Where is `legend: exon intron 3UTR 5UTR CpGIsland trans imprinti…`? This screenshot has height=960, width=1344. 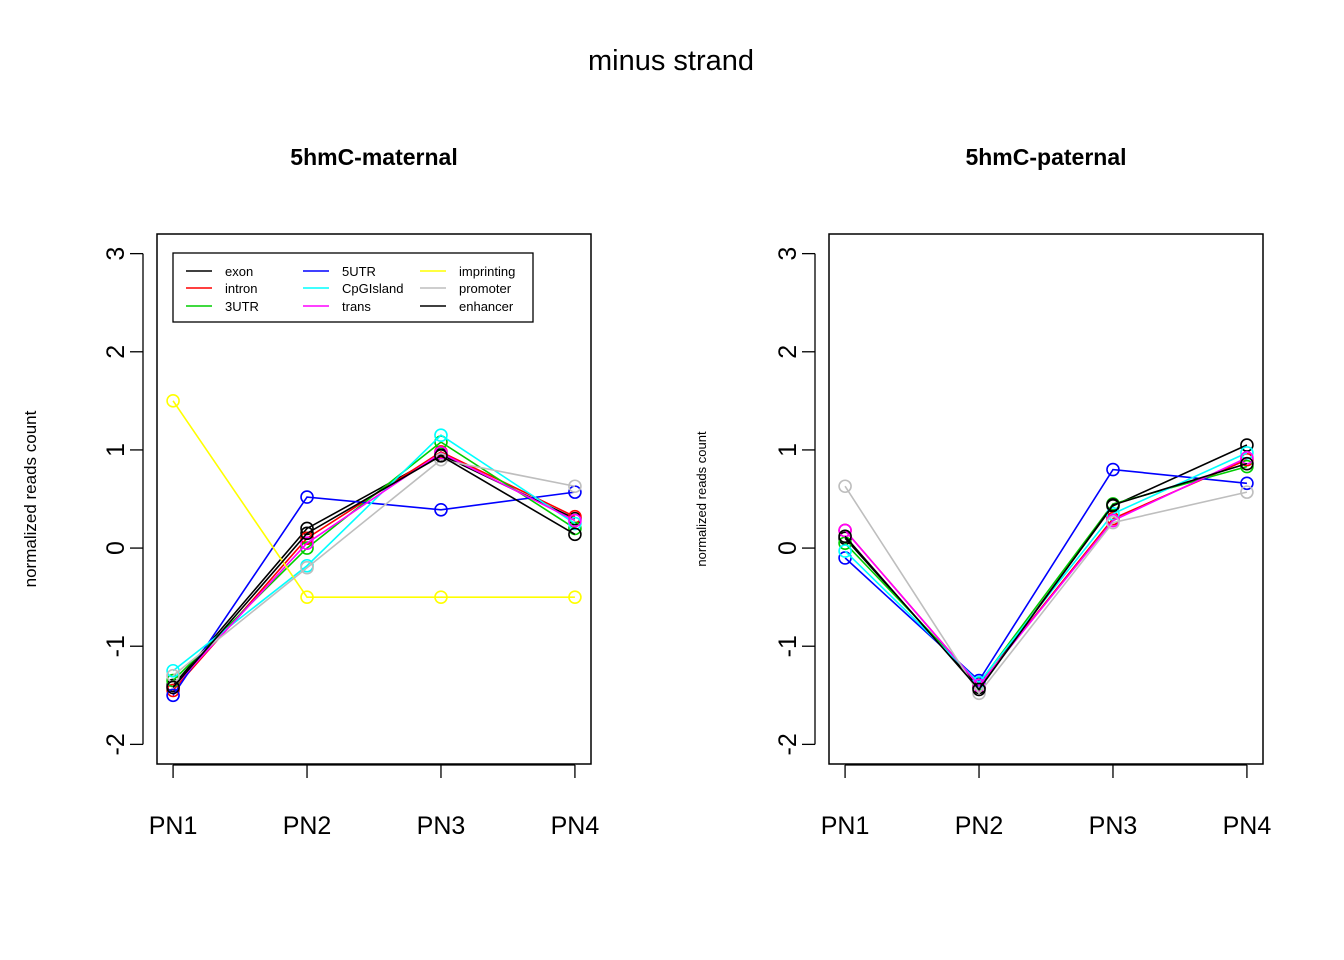
legend: exon intron 3UTR 5UTR CpGIsland trans imprinti… is located at coordinates (353, 287).